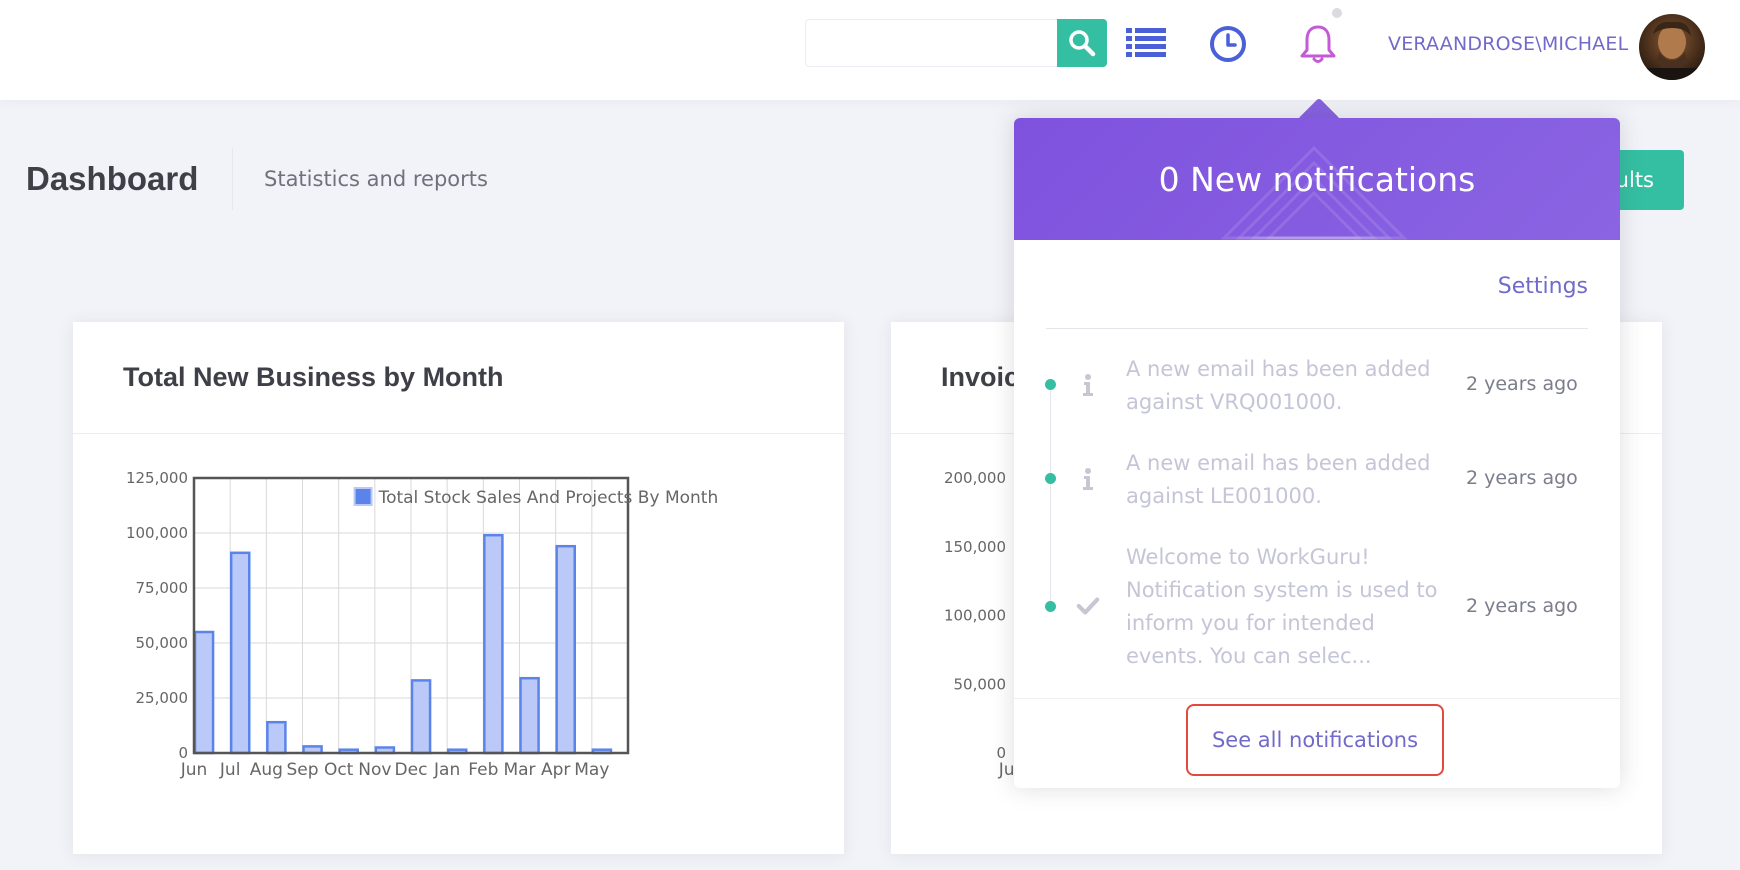 This screenshot has height=870, width=1740. Describe the element at coordinates (1337, 13) in the screenshot. I see `bell-badge` at that location.